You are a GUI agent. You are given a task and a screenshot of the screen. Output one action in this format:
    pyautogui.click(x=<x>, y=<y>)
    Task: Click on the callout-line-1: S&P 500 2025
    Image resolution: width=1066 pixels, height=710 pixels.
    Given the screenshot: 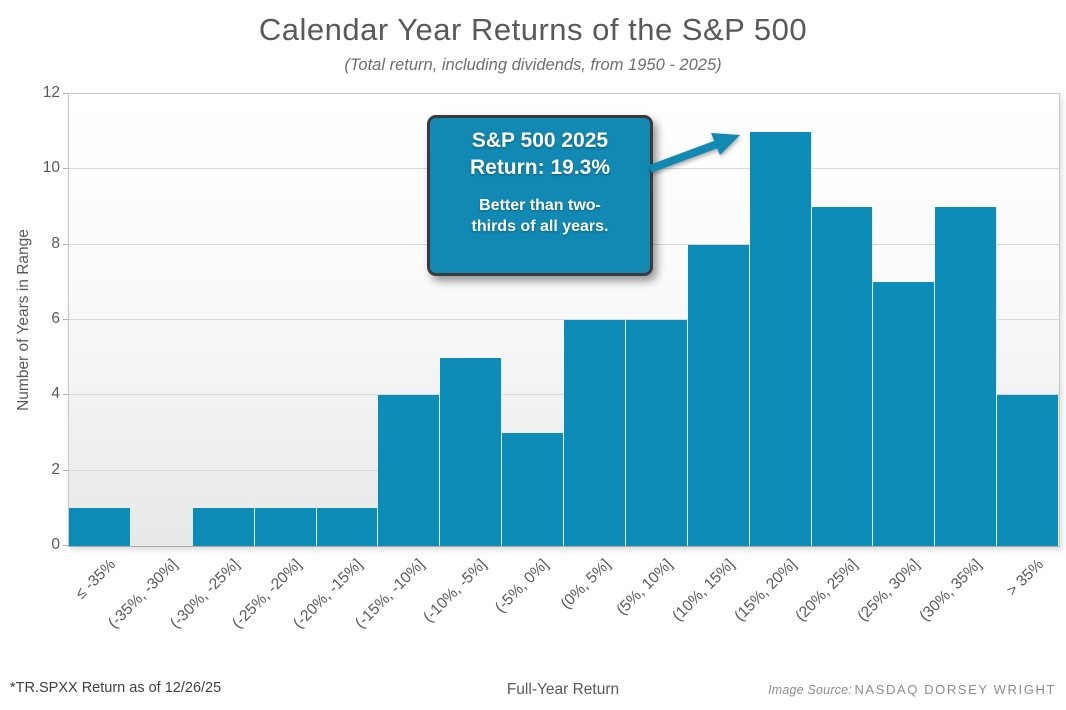 What is the action you would take?
    pyautogui.click(x=540, y=140)
    